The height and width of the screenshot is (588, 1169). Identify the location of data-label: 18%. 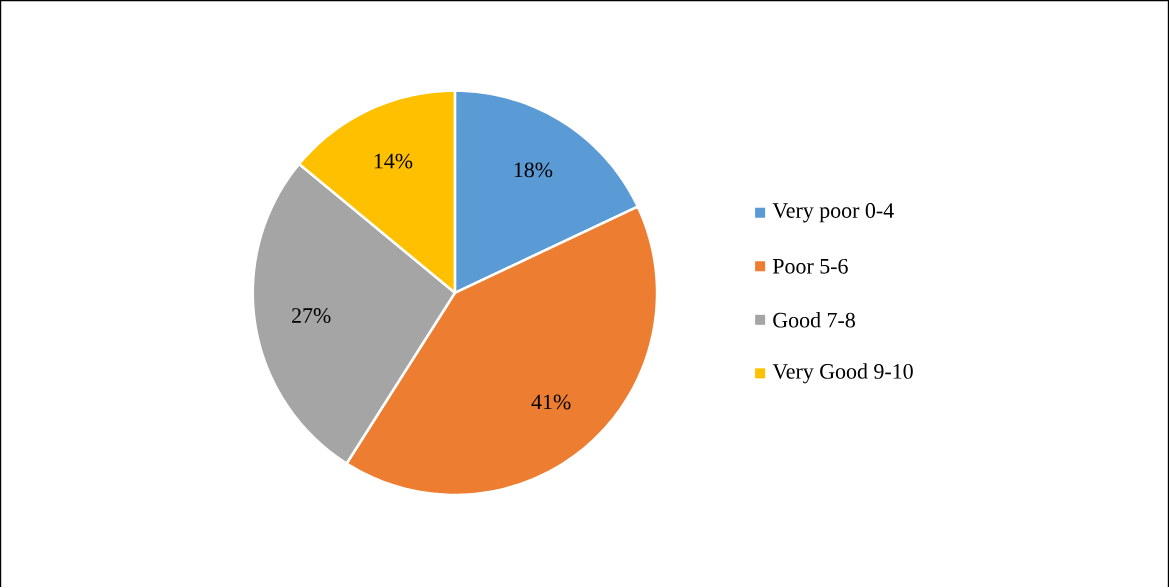
(533, 170).